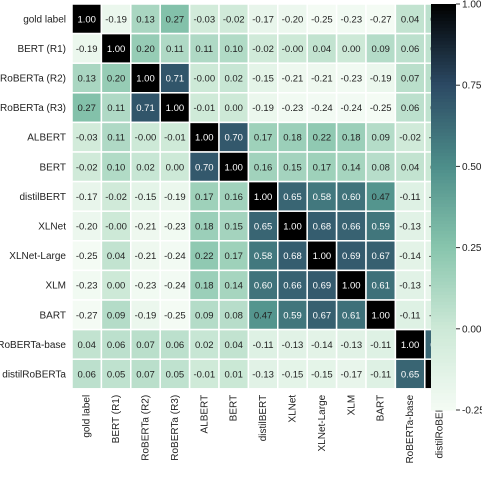  Describe the element at coordinates (46, 138) in the screenshot. I see `row-label: ALBERT` at that location.